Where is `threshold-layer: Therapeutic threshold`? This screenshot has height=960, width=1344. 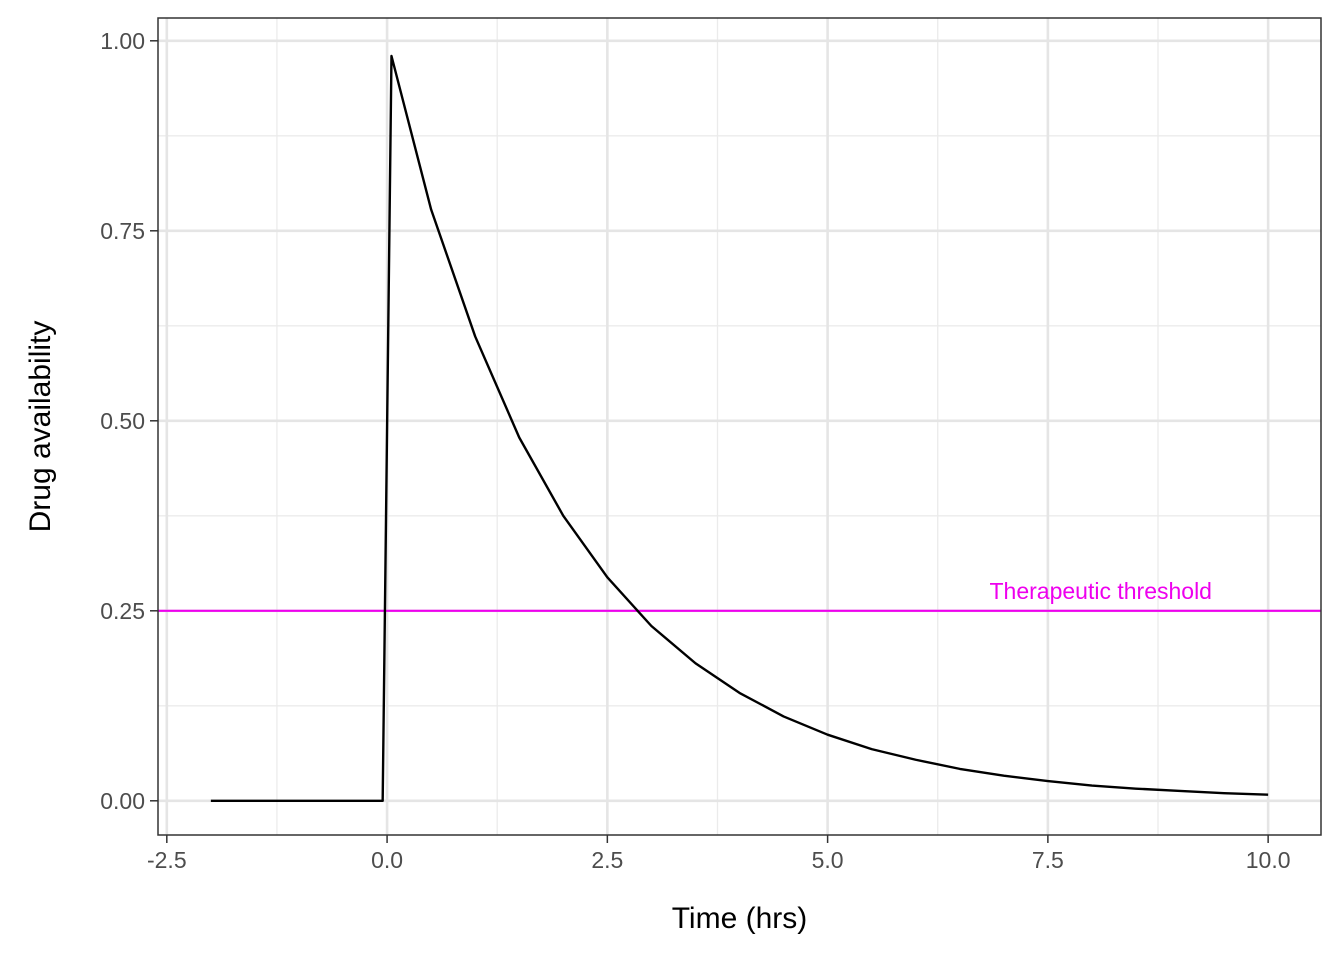 threshold-layer: Therapeutic threshold is located at coordinates (739, 595).